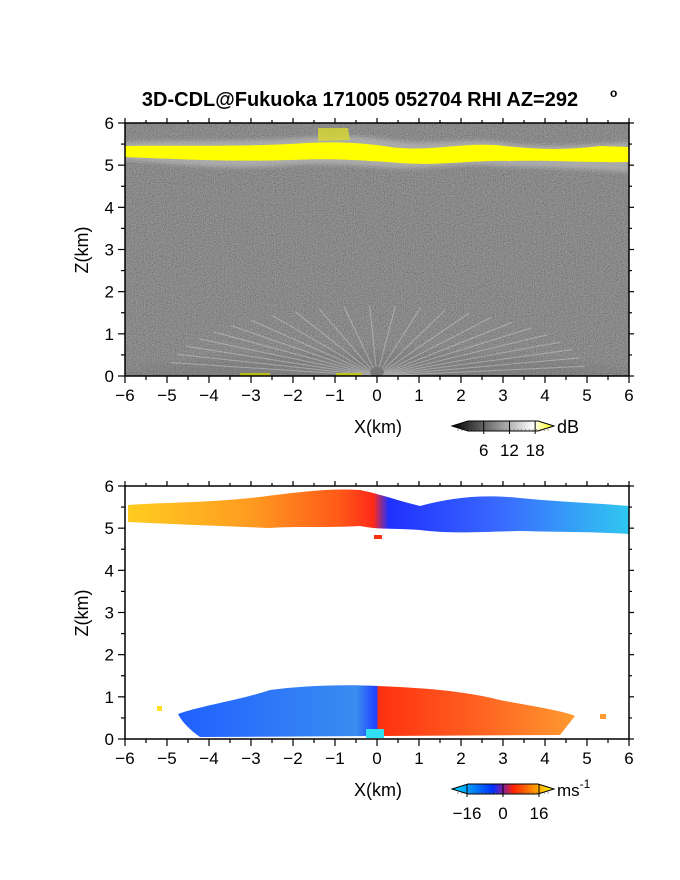 This screenshot has height=880, width=680. What do you see at coordinates (250, 758) in the screenshot?
I see `velocity-x-tick-label: −3` at bounding box center [250, 758].